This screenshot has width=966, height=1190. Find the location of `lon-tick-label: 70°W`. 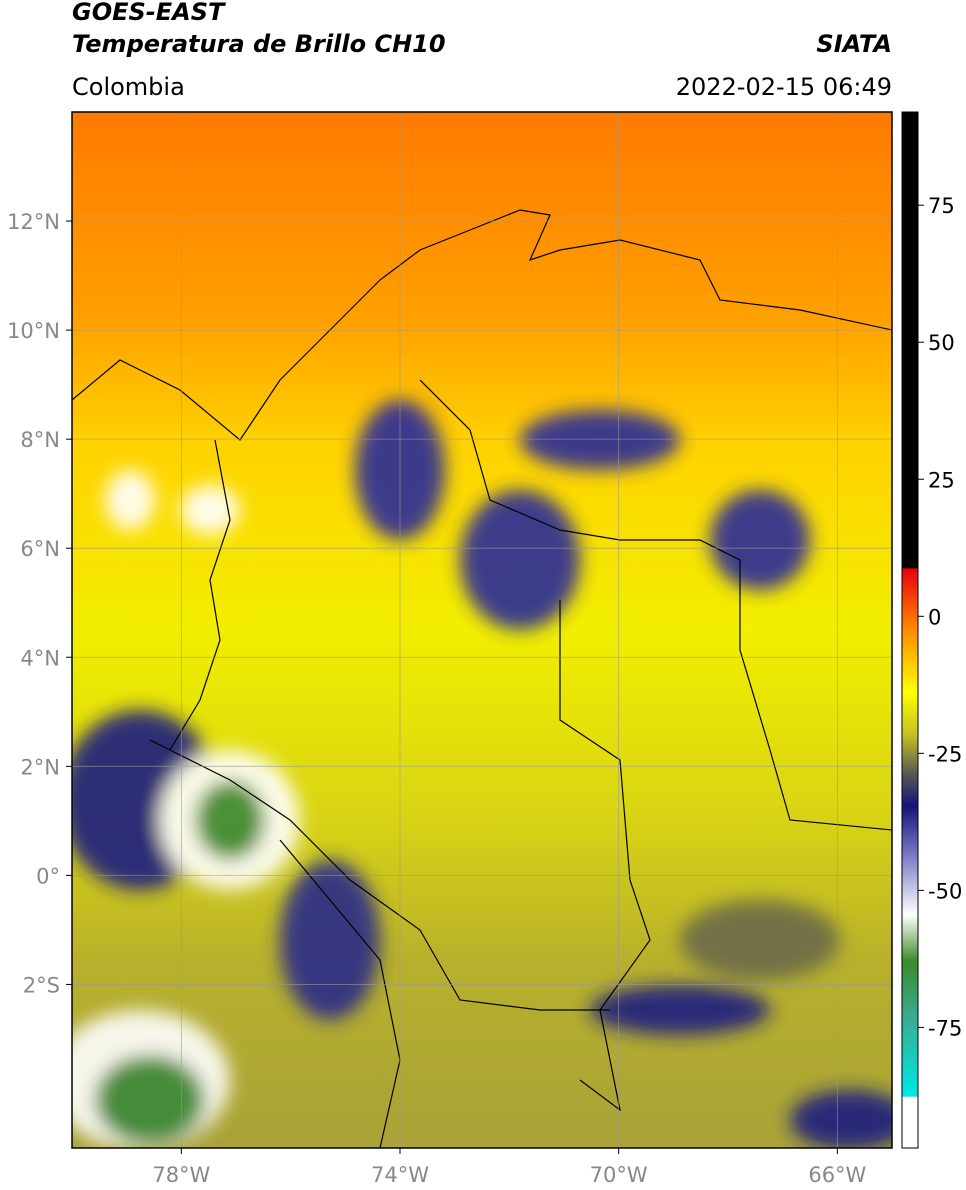

lon-tick-label: 70°W is located at coordinates (619, 1175).